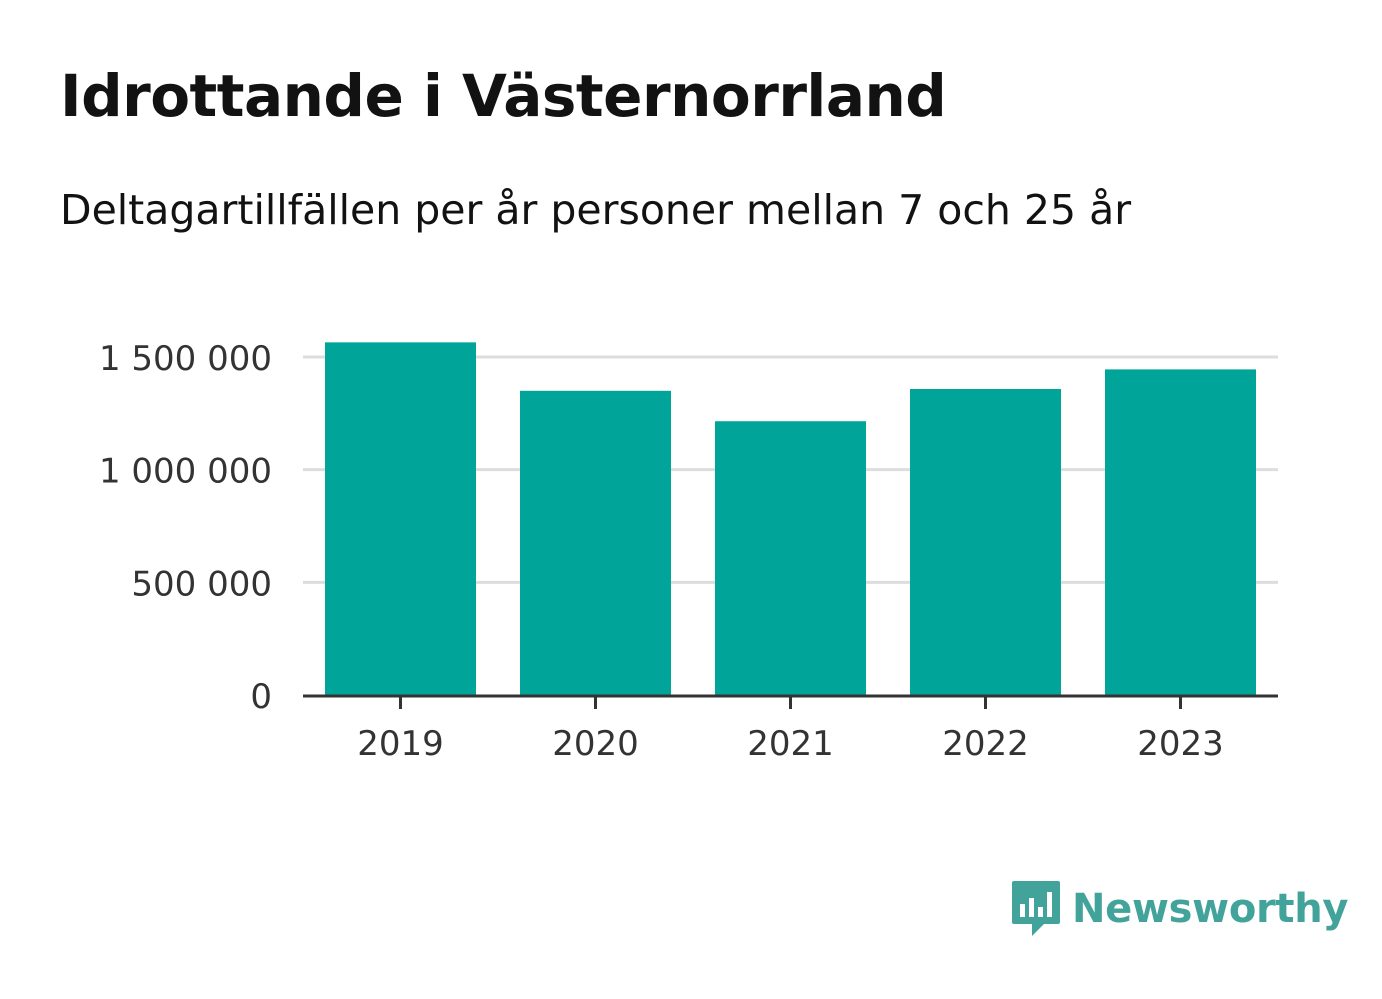 This screenshot has height=999, width=1382. What do you see at coordinates (985, 744) in the screenshot?
I see `x-tick-label: 2022` at bounding box center [985, 744].